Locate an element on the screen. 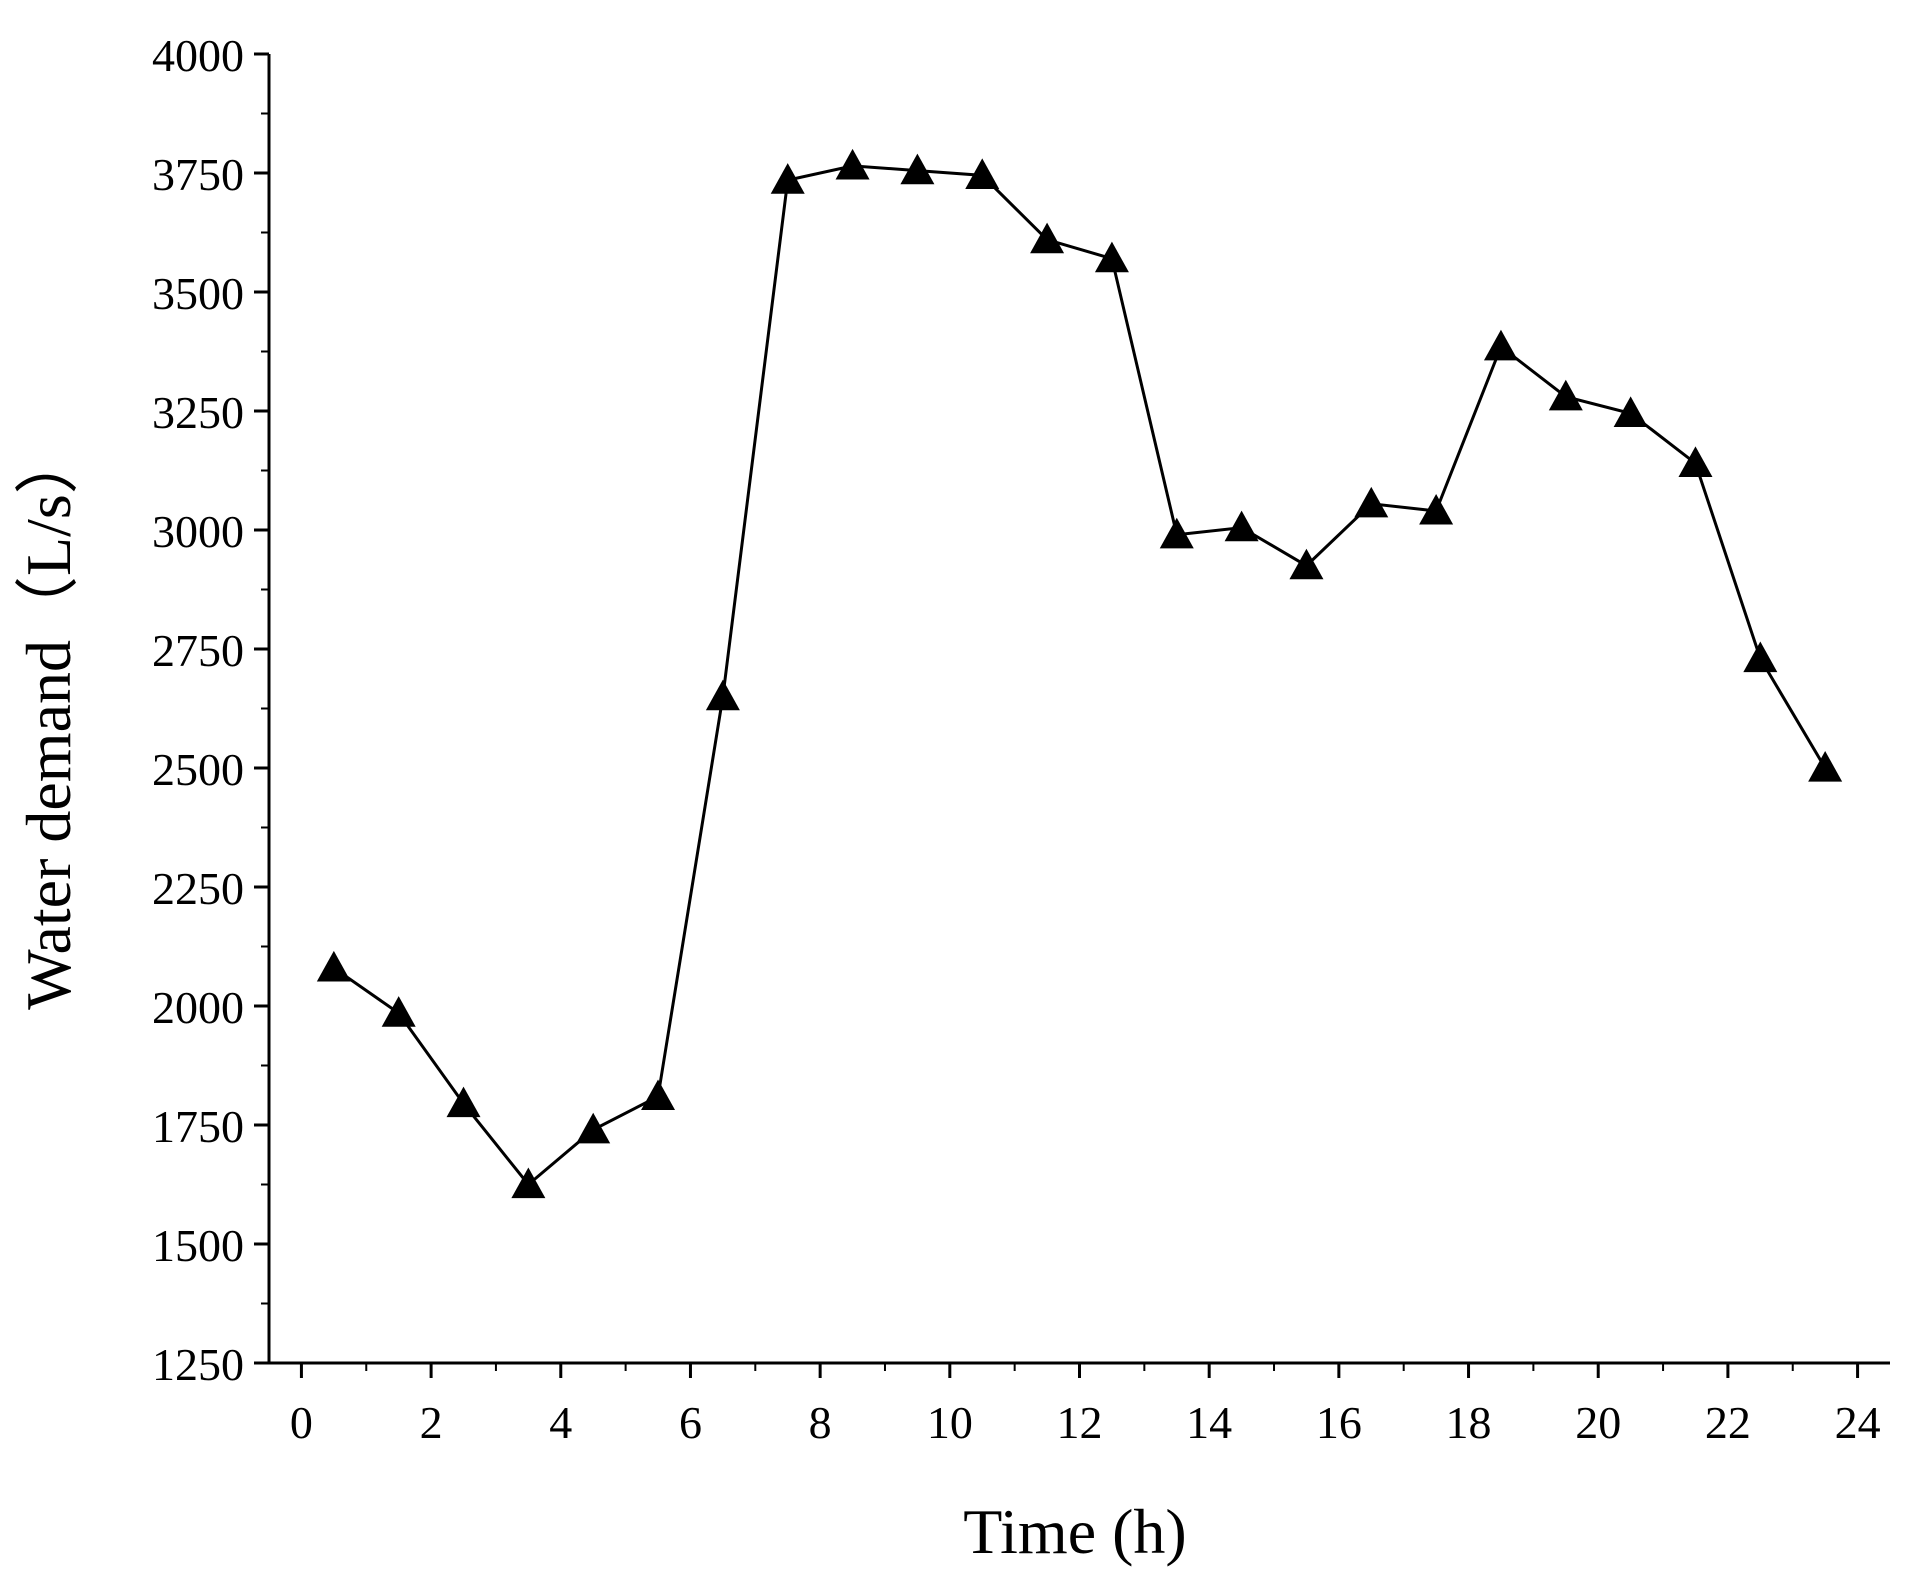 This screenshot has height=1576, width=1914. y-tick-label: 2750 is located at coordinates (198, 650).